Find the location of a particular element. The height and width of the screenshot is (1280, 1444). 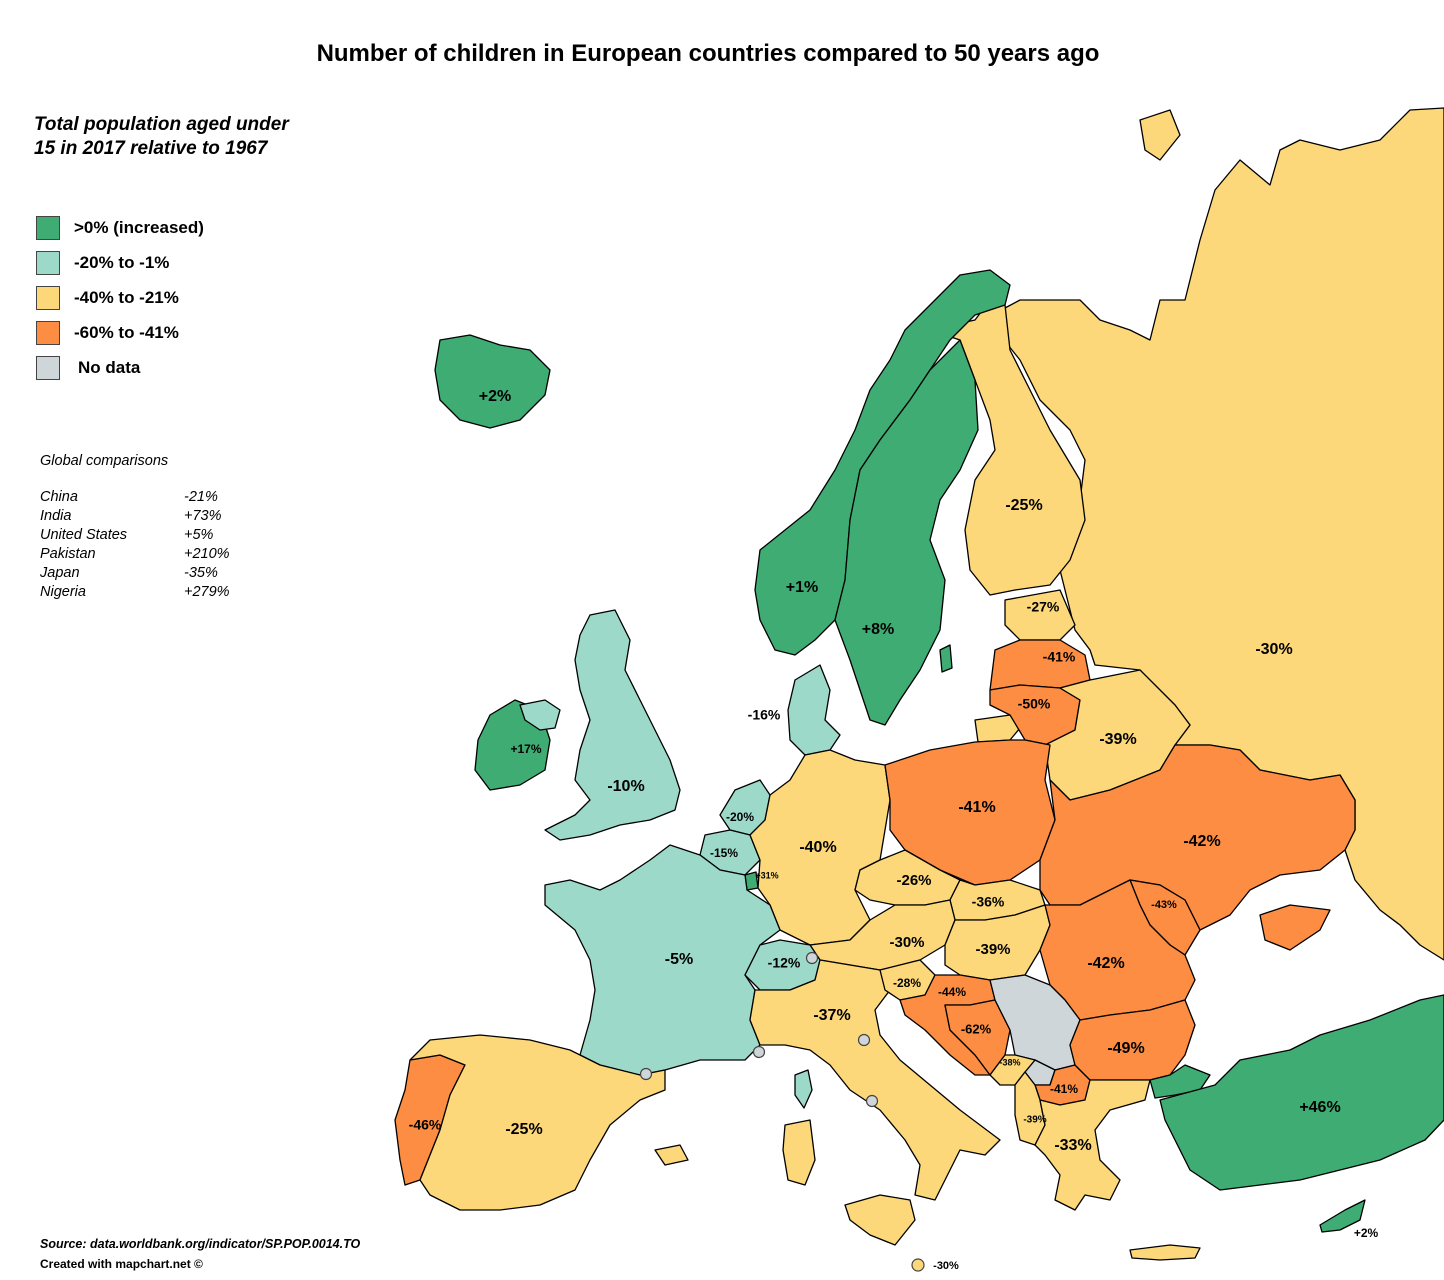

legend-label: -40% to -21% is located at coordinates (126, 297).